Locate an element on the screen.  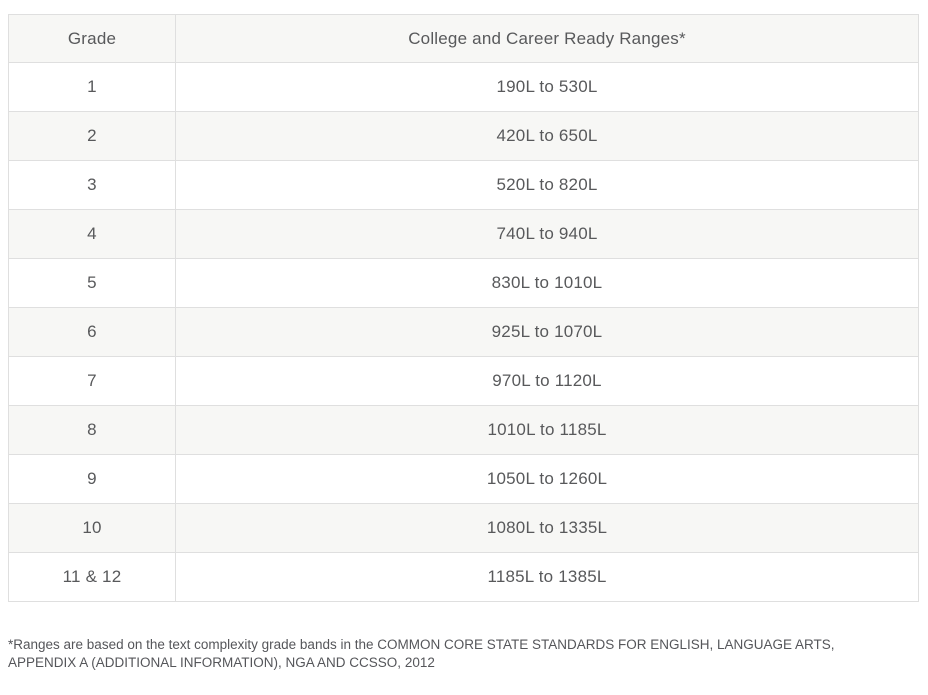
range-cell: 1185L to 1385L is located at coordinates (547, 577).